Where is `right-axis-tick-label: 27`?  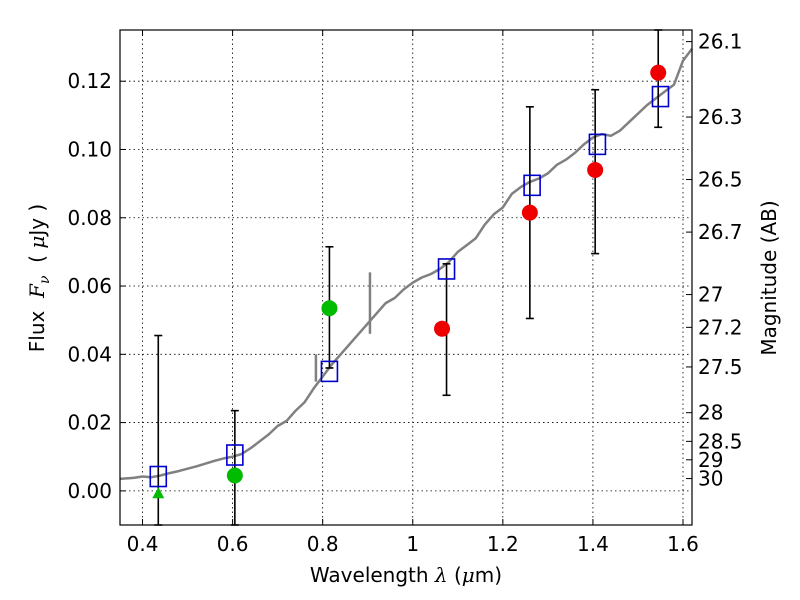
right-axis-tick-label: 27 is located at coordinates (710, 295).